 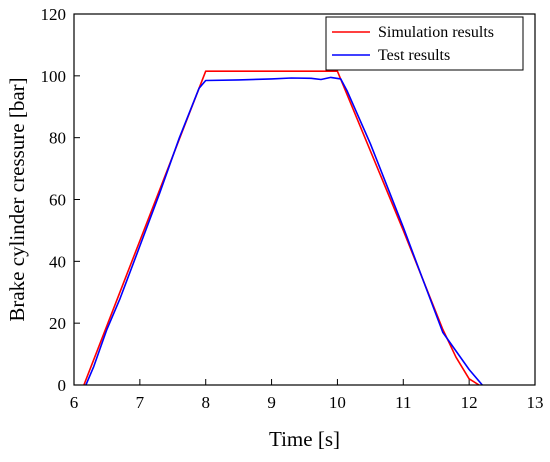 What do you see at coordinates (337, 402) in the screenshot?
I see `x-tick-label: 10` at bounding box center [337, 402].